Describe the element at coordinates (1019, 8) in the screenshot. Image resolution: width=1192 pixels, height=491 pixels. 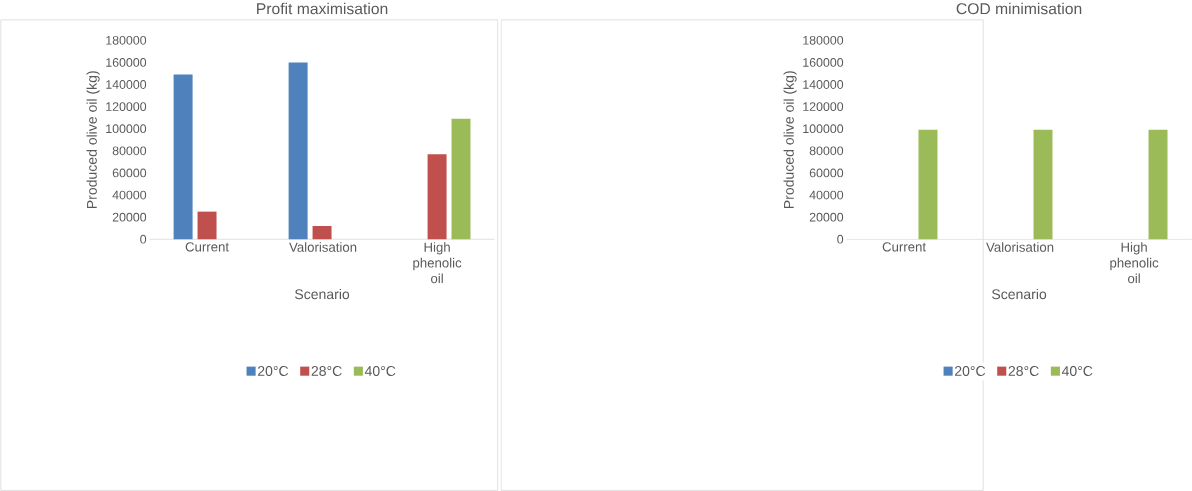
I see `chart-title: COD minimisation` at that location.